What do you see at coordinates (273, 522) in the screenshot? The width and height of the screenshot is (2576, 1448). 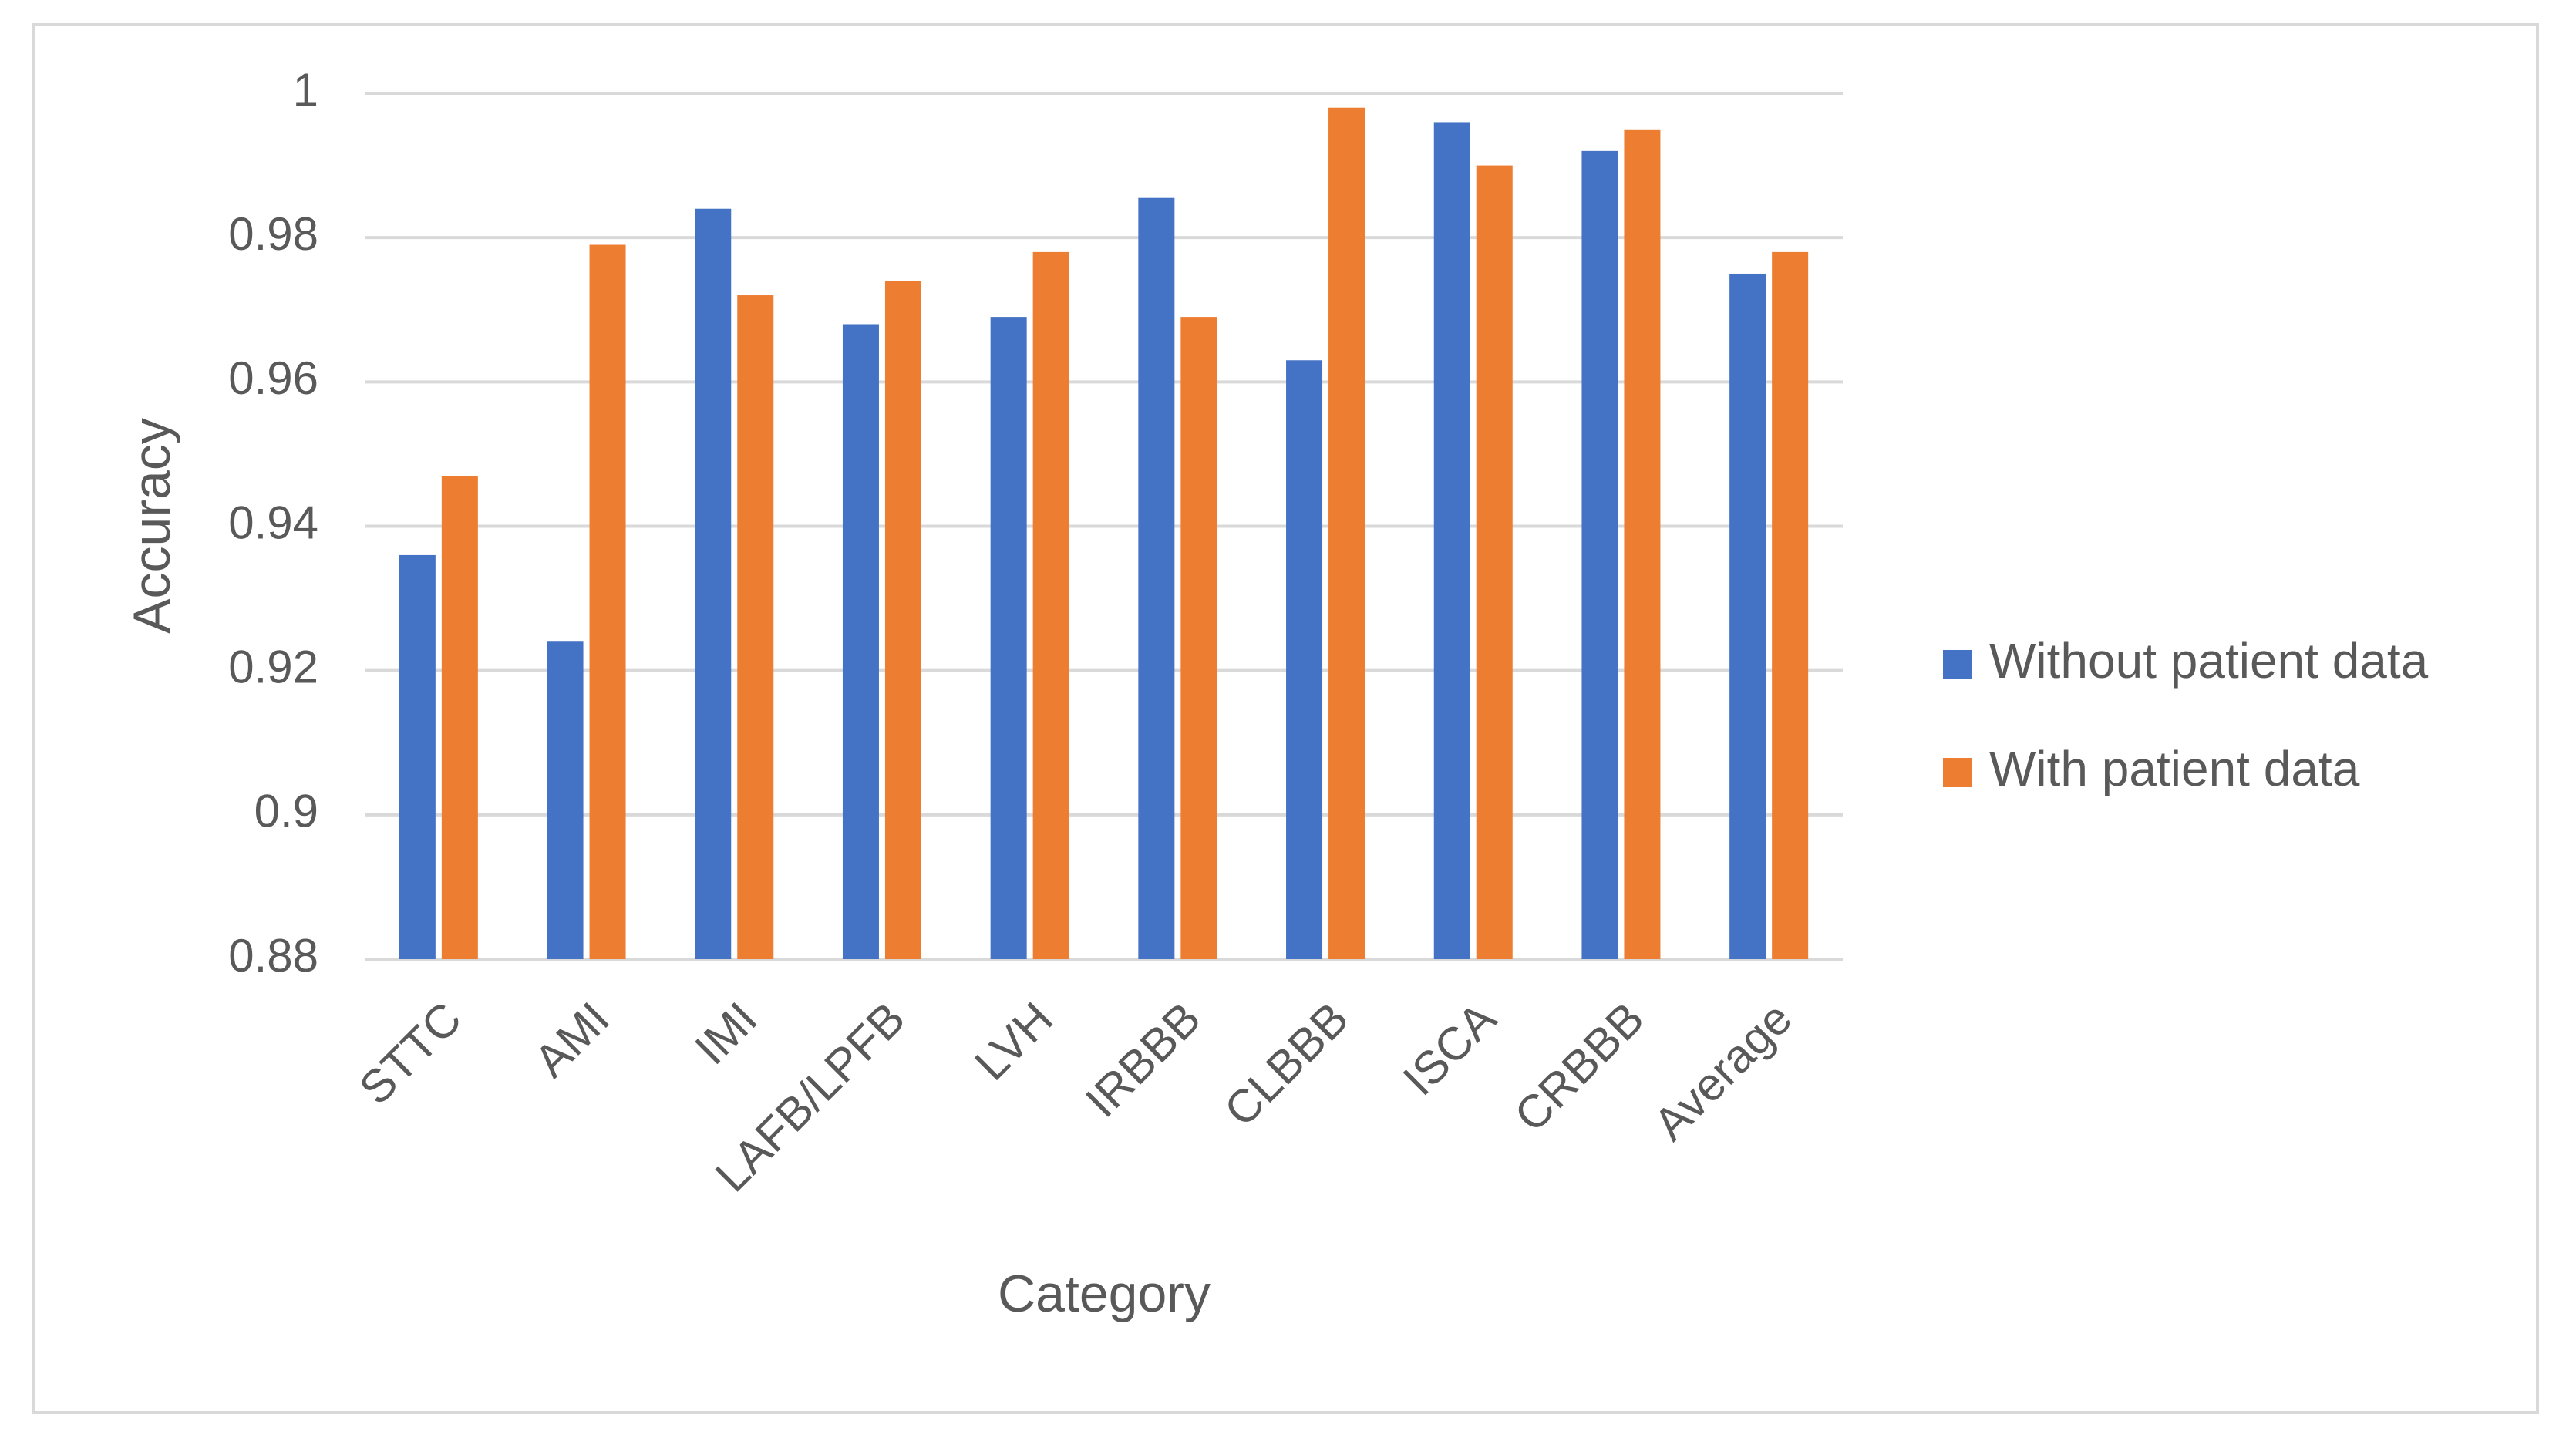 I see `y-tick-label: 0.94` at bounding box center [273, 522].